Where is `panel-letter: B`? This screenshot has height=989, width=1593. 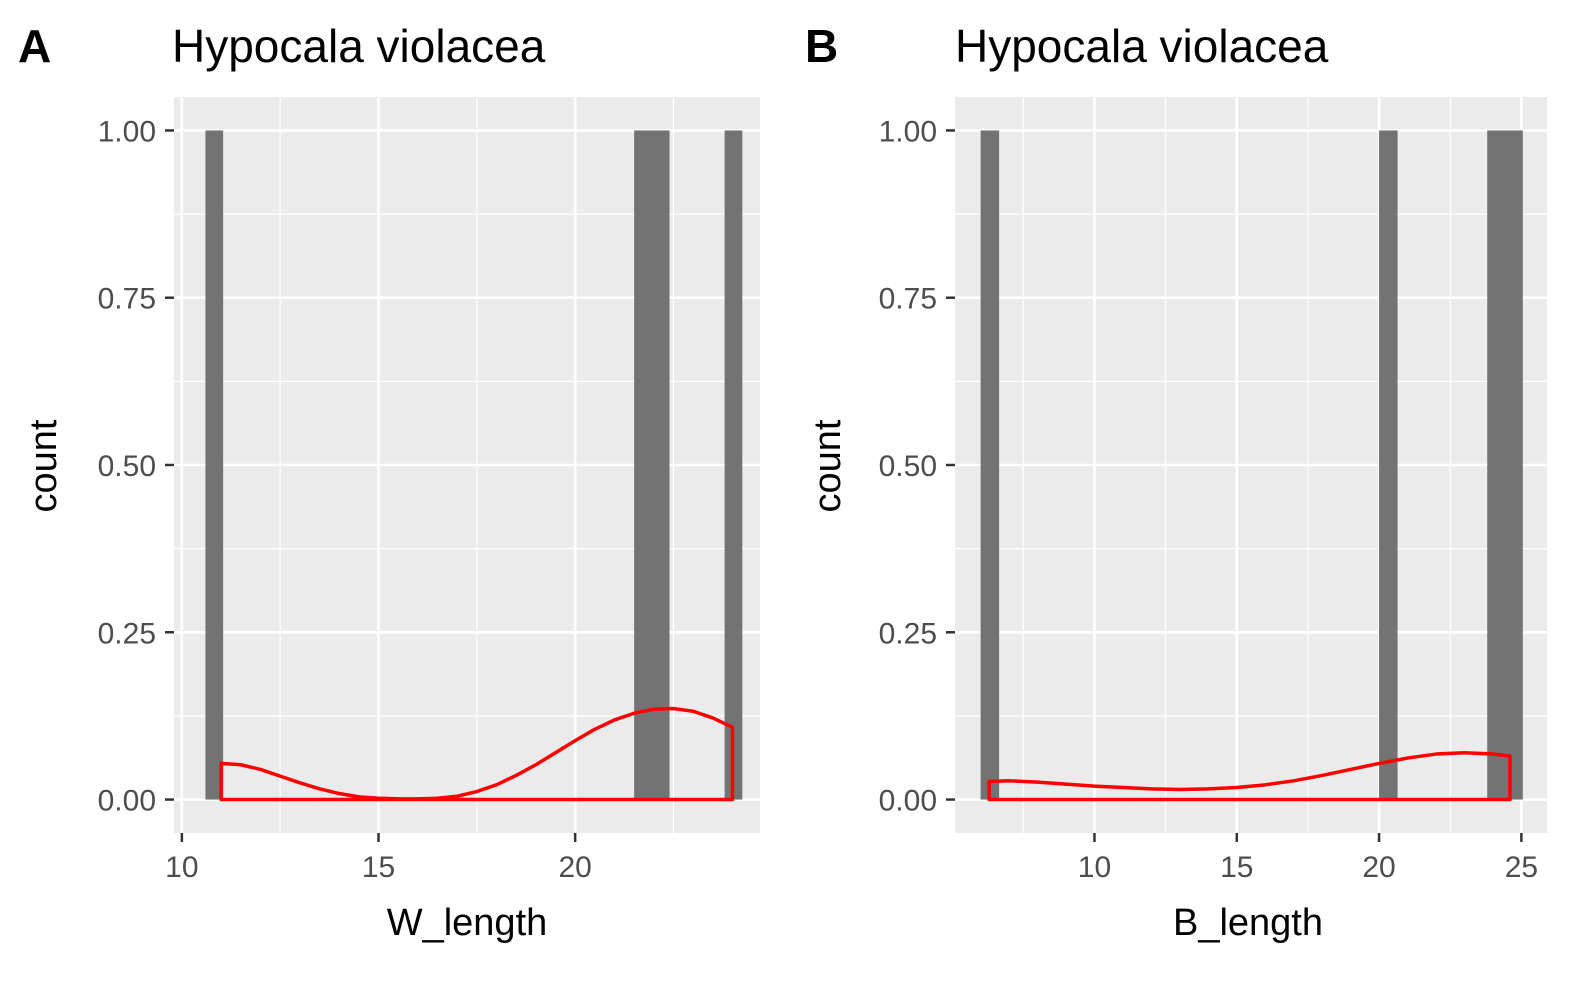 panel-letter: B is located at coordinates (821, 46).